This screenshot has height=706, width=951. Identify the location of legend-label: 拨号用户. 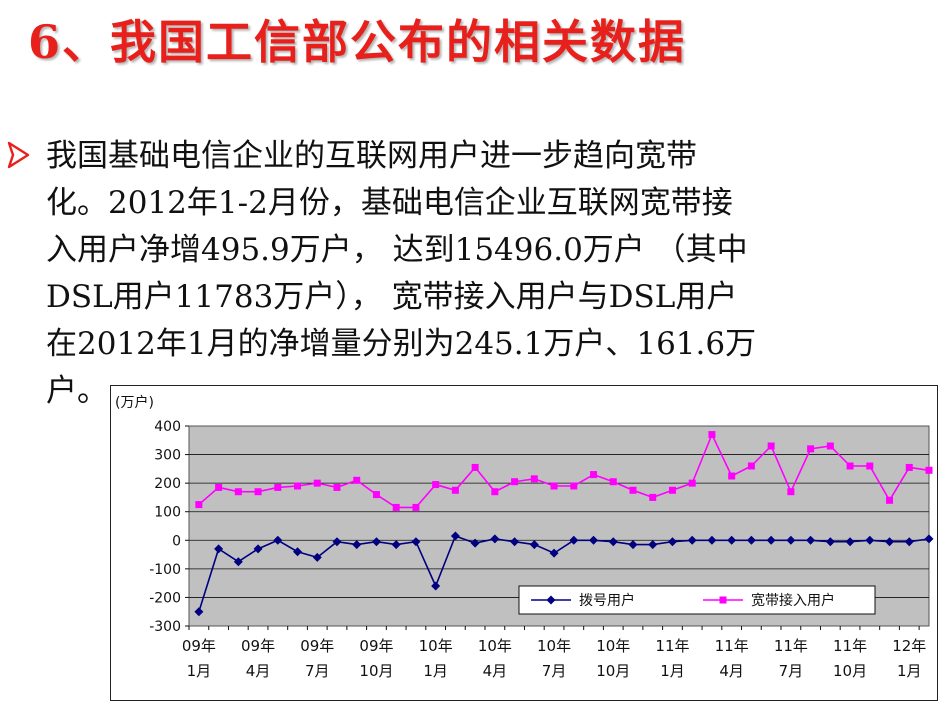
(607, 600).